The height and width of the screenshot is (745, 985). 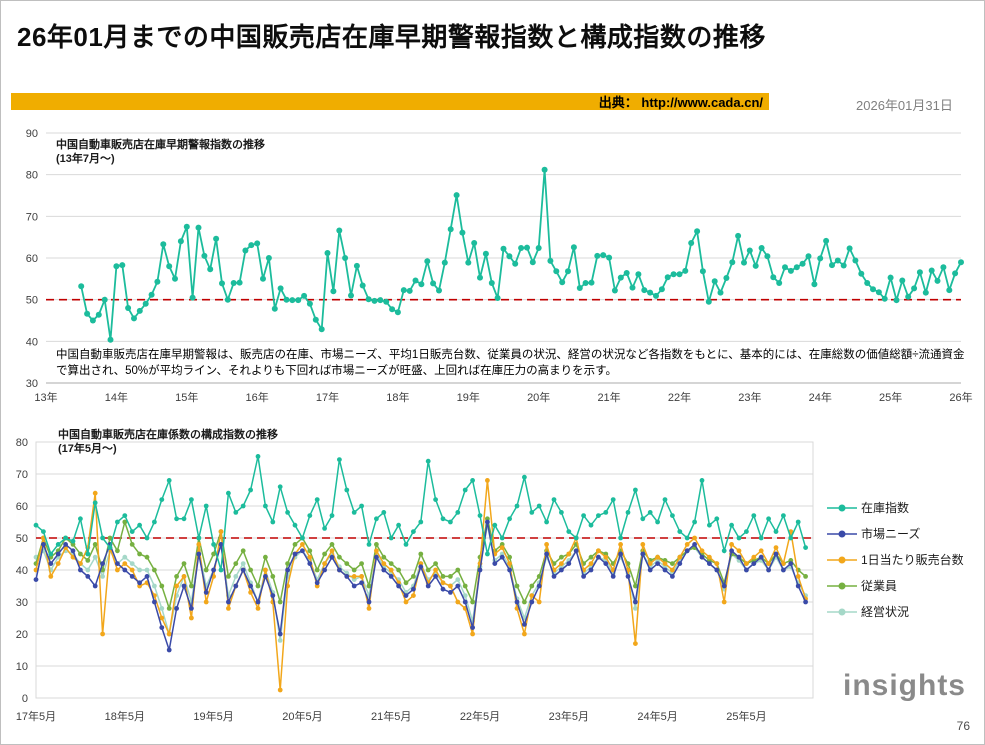 What do you see at coordinates (657, 716) in the screenshot?
I see `svg-text: 24年5月` at bounding box center [657, 716].